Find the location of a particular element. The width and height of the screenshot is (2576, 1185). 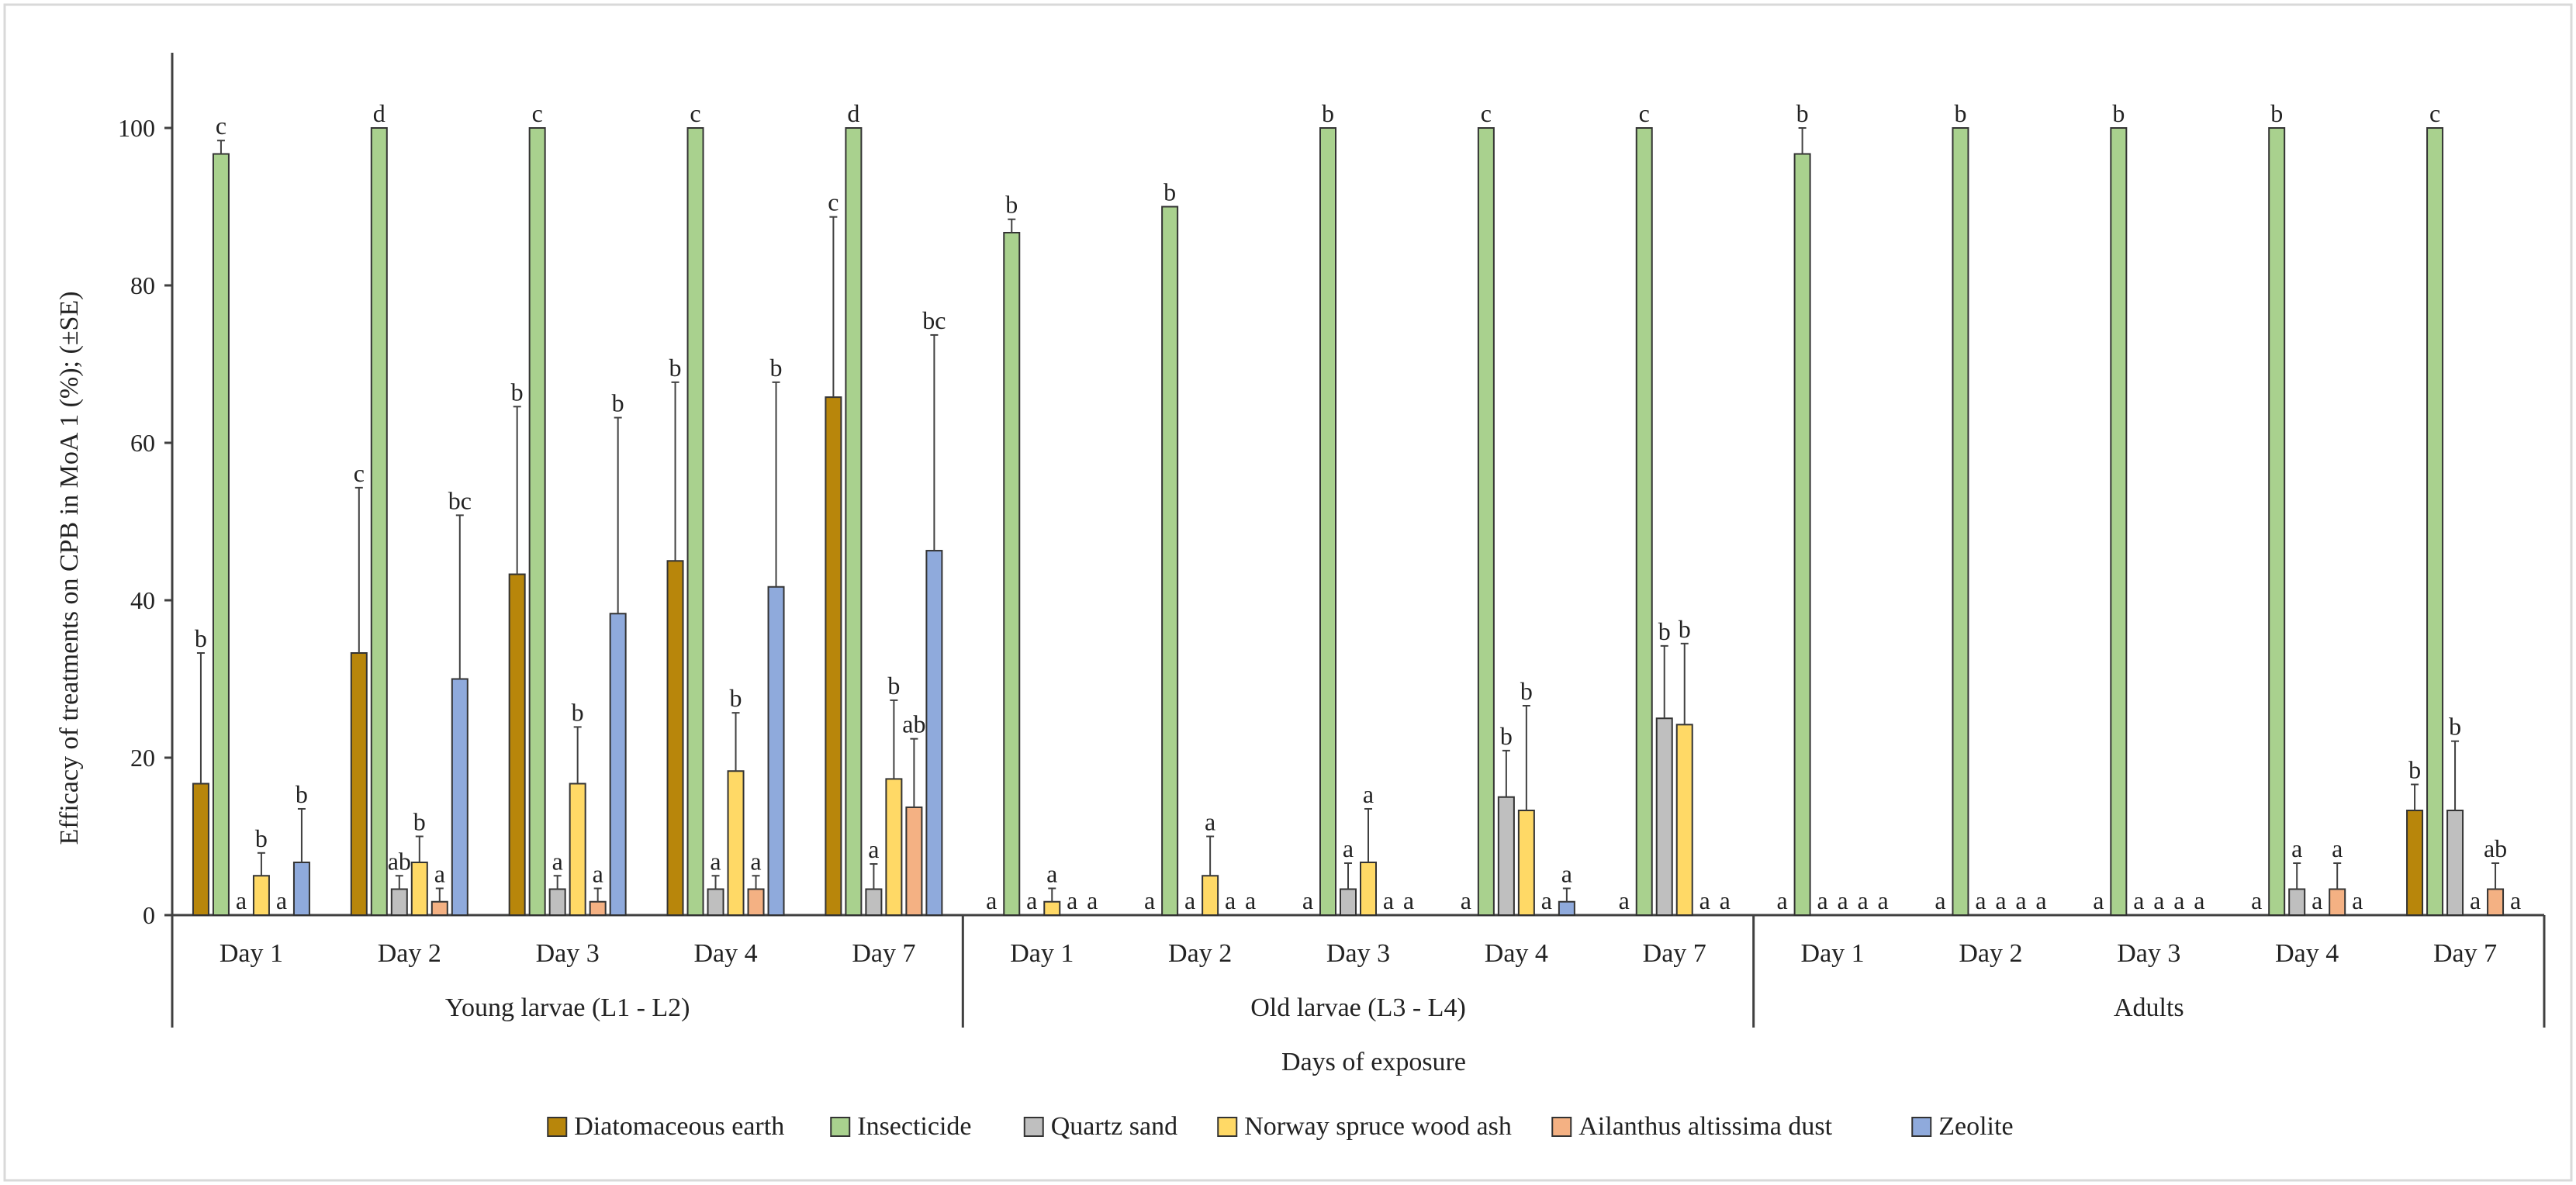

legend-label: Quartz sand is located at coordinates (1114, 1126).